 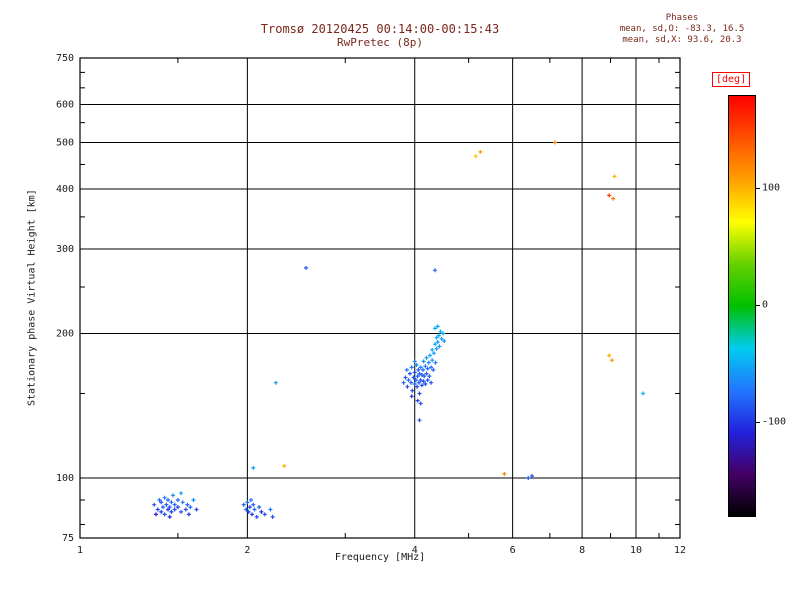 What do you see at coordinates (65, 143) in the screenshot?
I see `y-tick-label: 500` at bounding box center [65, 143].